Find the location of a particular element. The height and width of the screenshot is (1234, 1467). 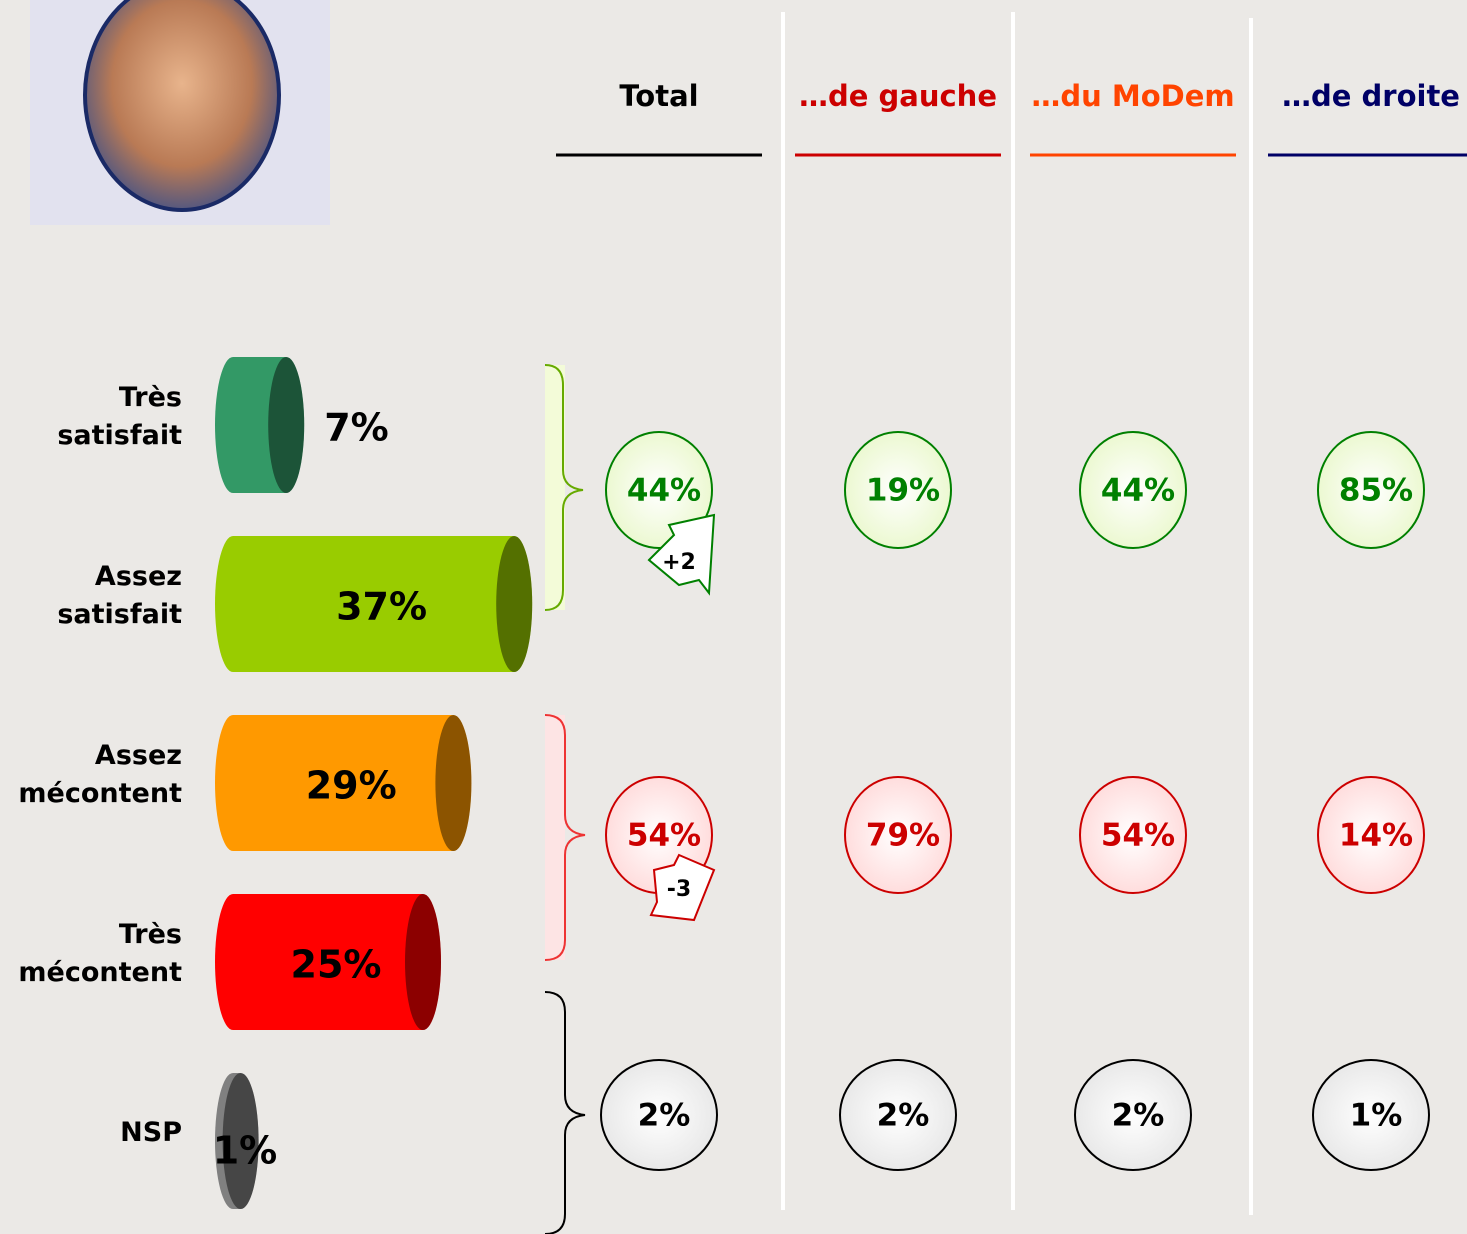

category-label: Assez mécontent is located at coordinates (100, 774).